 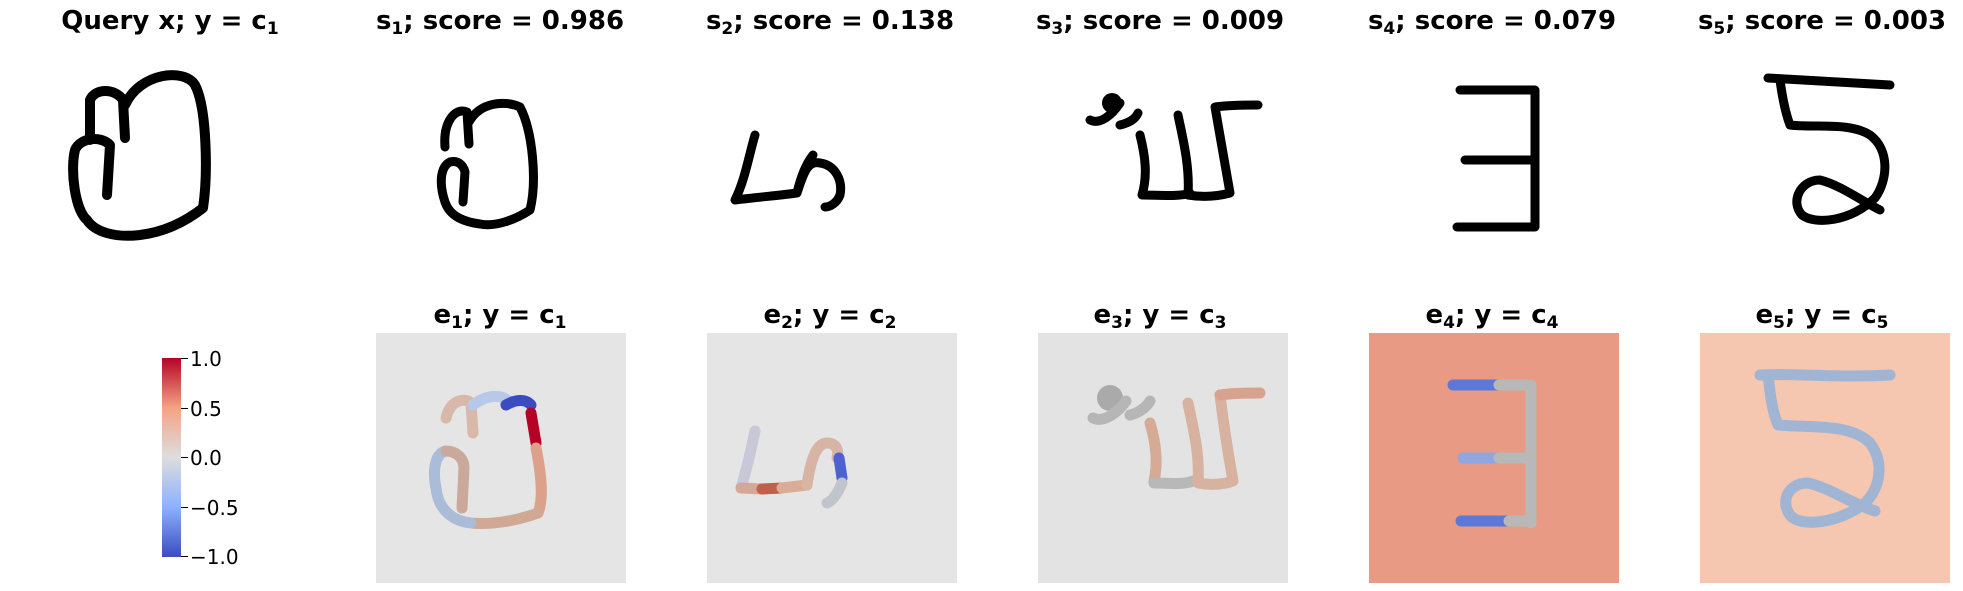 What do you see at coordinates (787, 323) in the screenshot?
I see `explanation-sub: 2` at bounding box center [787, 323].